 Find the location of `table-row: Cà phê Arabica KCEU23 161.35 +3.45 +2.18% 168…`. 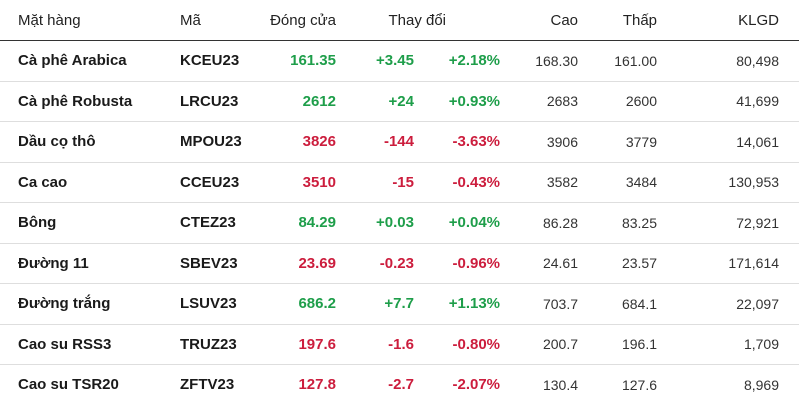

table-row: Cà phê Arabica KCEU23 161.35 +3.45 +2.18% 168… is located at coordinates (399, 61).